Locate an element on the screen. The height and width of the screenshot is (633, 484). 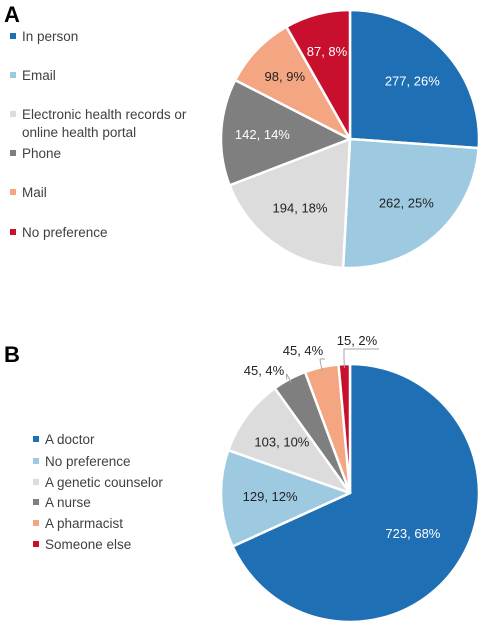
panel-a-label: A is located at coordinates (12, 14).